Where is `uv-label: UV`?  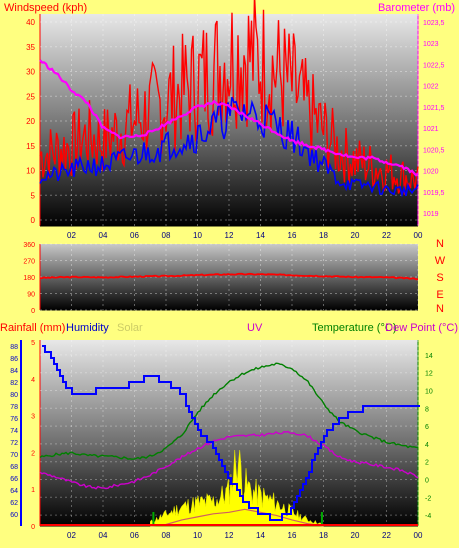
uv-label: UV is located at coordinates (255, 328).